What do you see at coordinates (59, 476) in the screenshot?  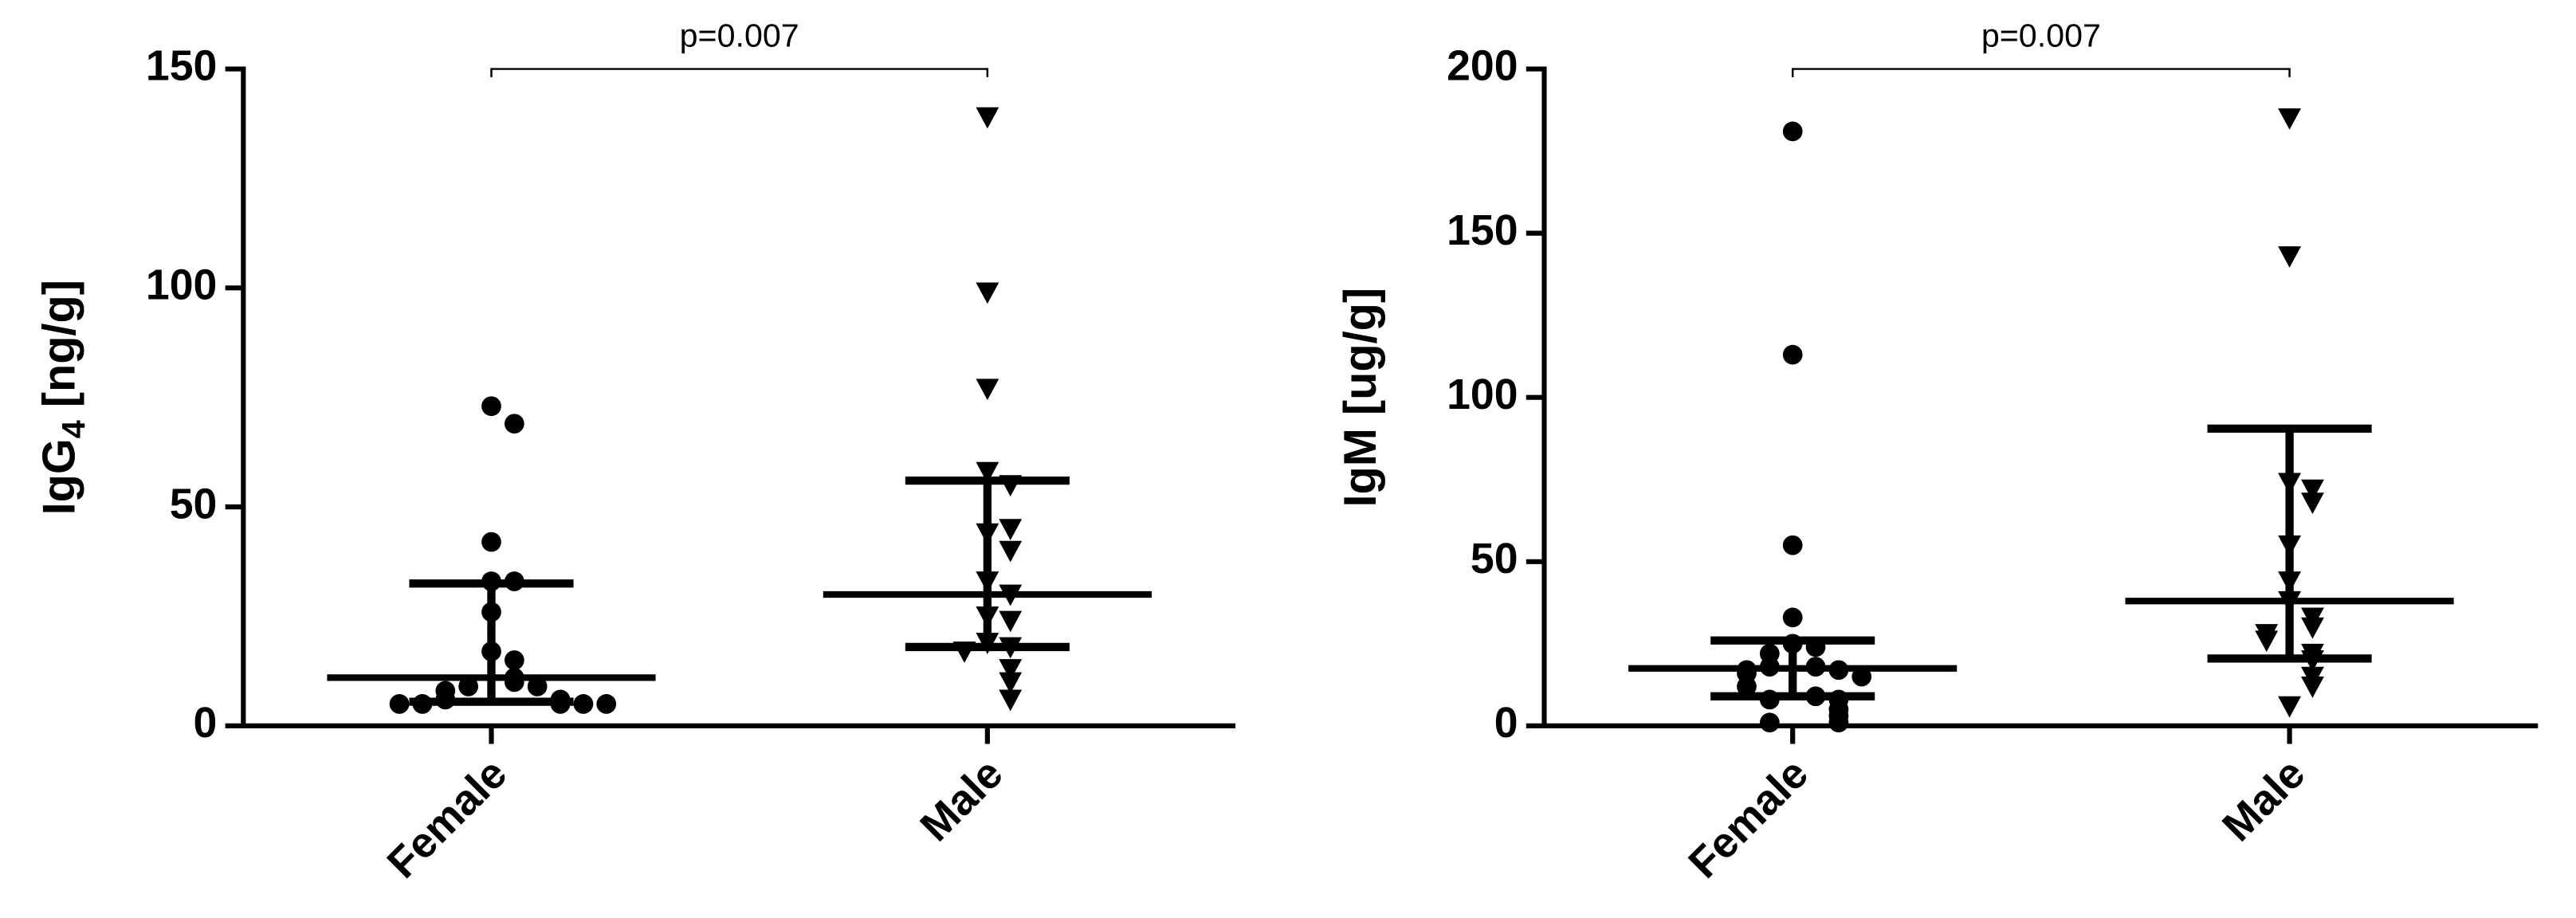 I see `y-label-text: IgG` at bounding box center [59, 476].